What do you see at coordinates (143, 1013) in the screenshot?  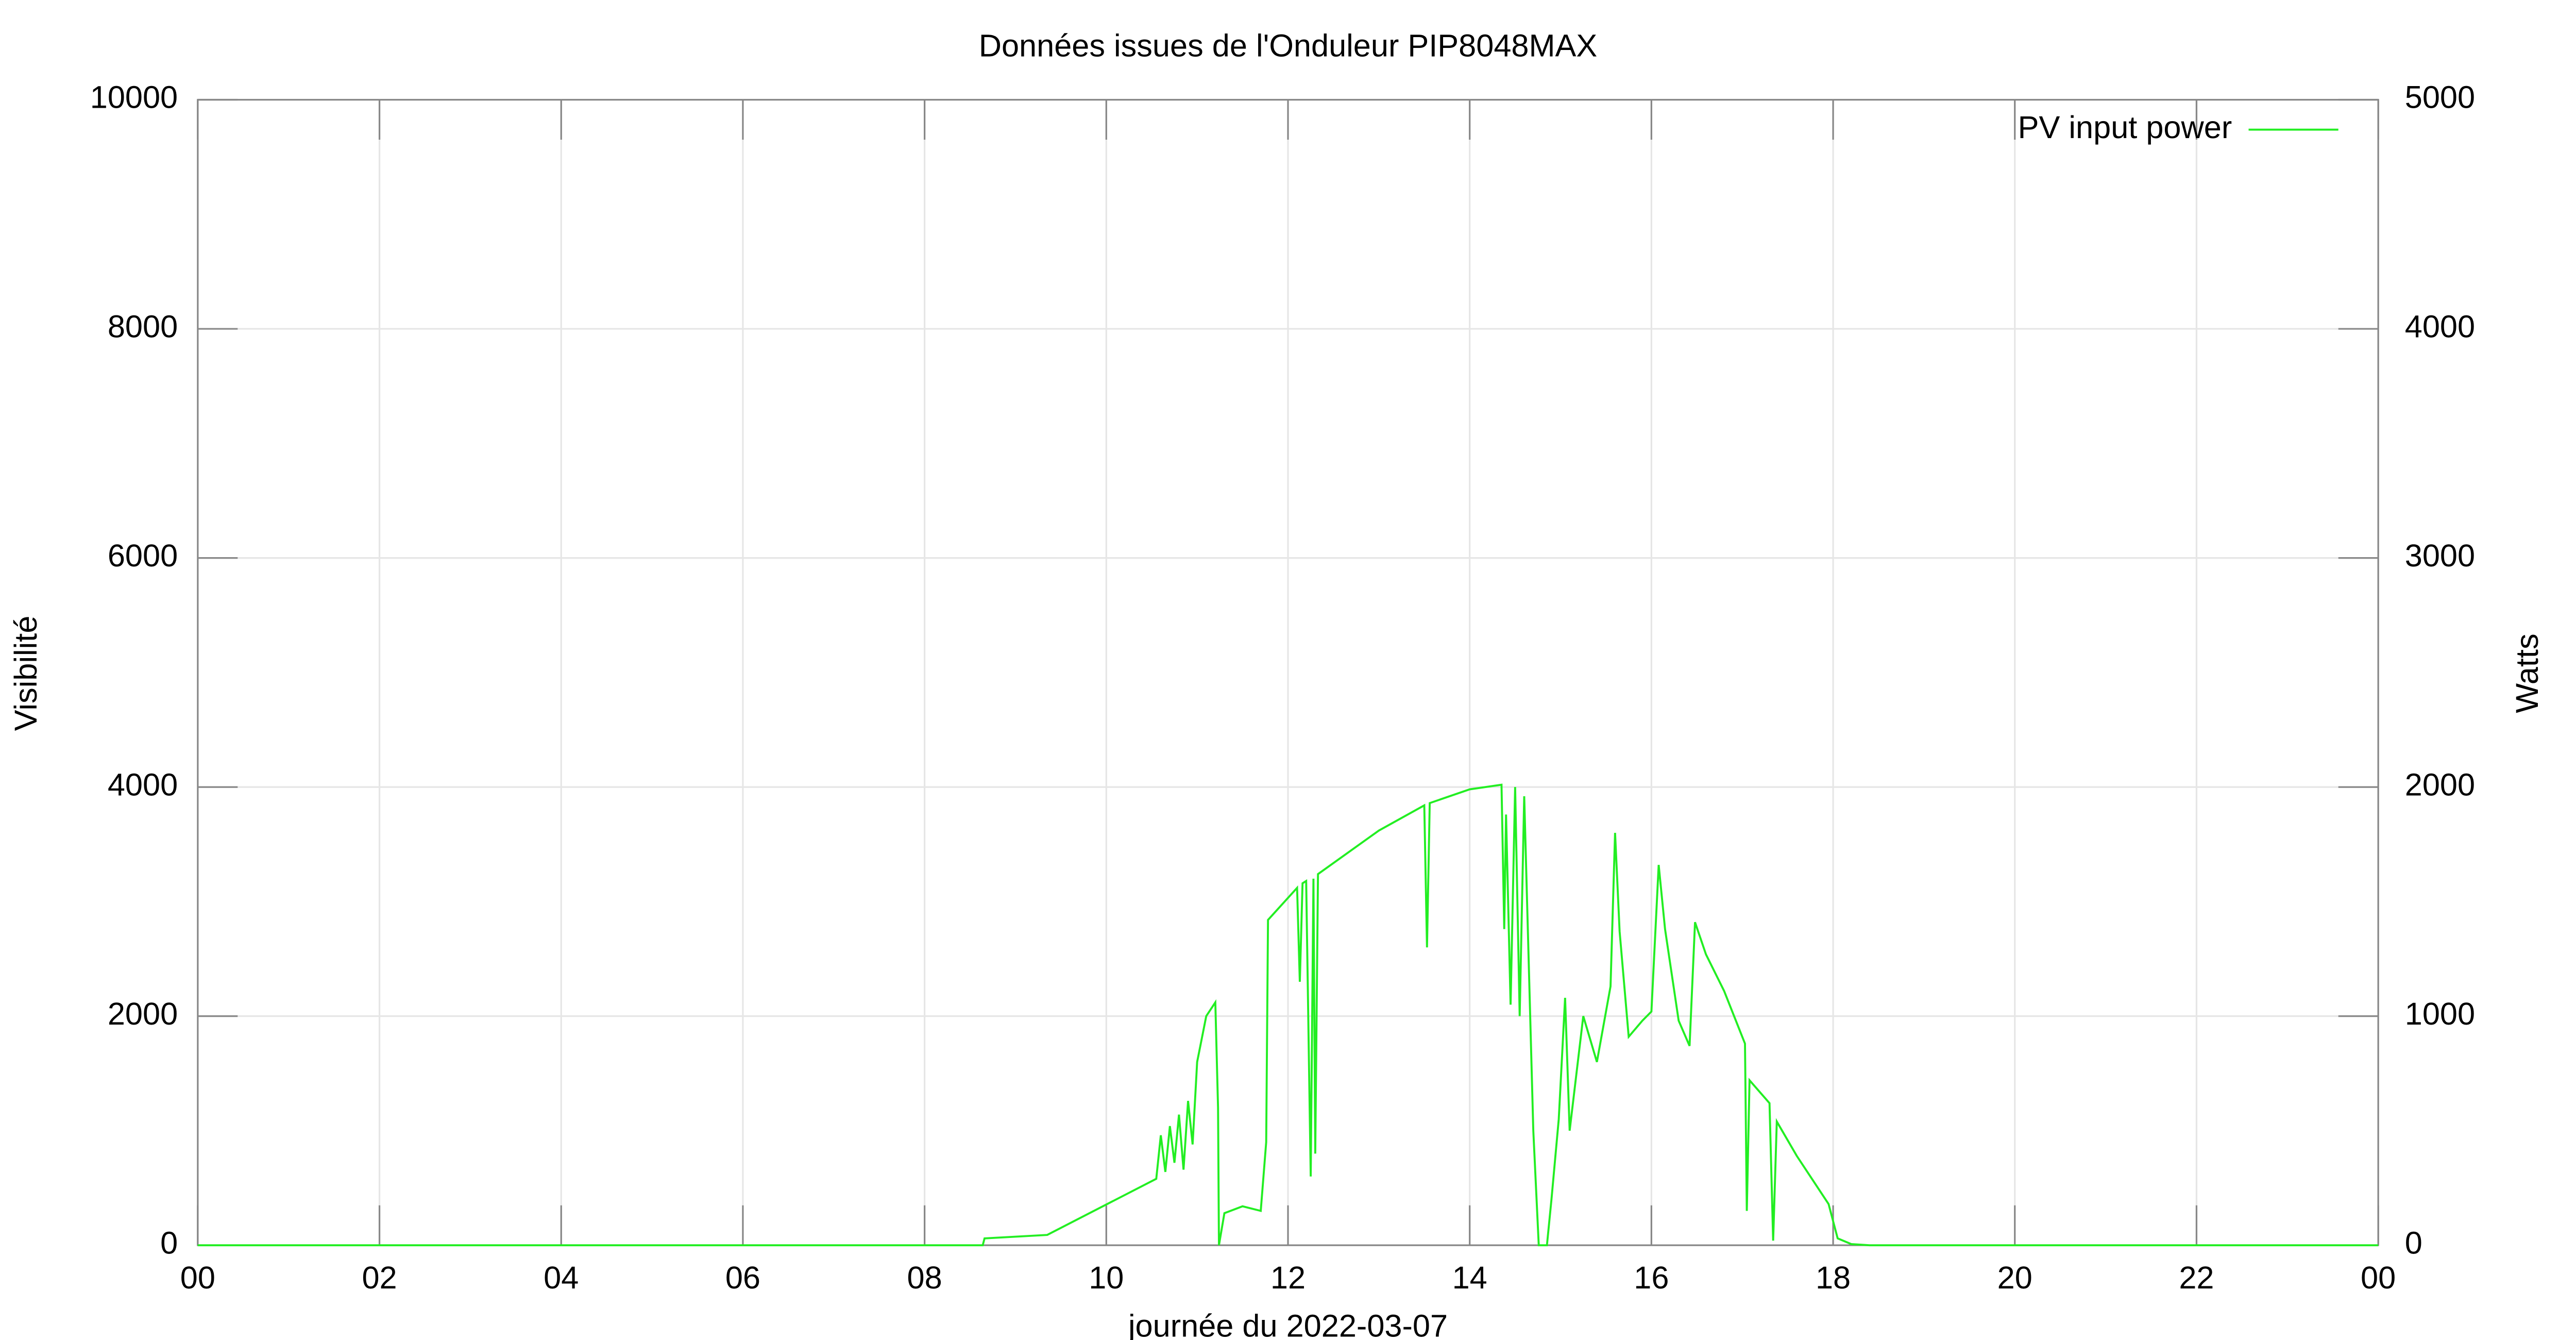 I see `y-tick-label: 2000` at bounding box center [143, 1013].